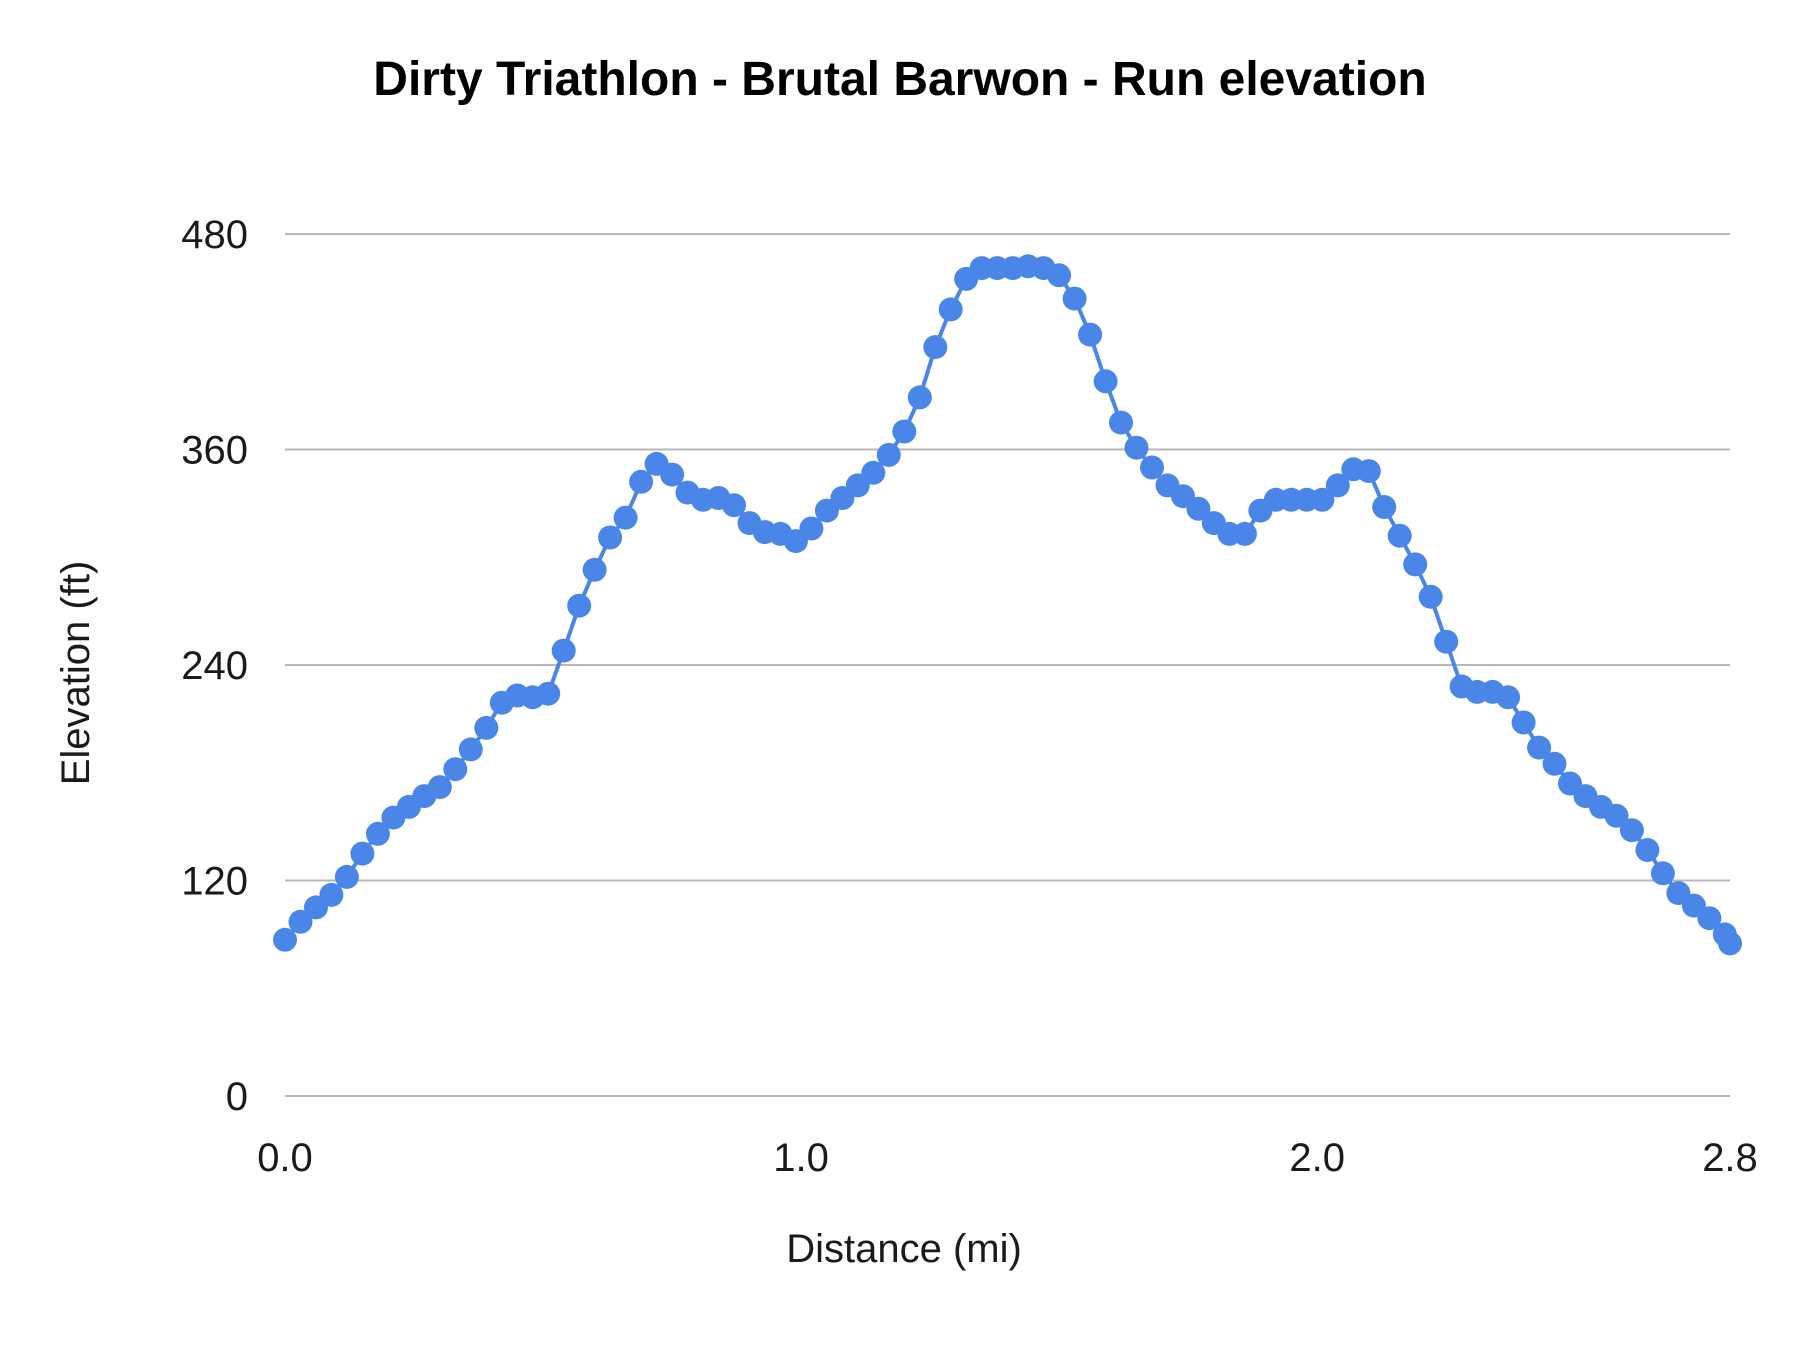 The image size is (1800, 1350). Describe the element at coordinates (214, 882) in the screenshot. I see `y-tick-label: 120` at that location.